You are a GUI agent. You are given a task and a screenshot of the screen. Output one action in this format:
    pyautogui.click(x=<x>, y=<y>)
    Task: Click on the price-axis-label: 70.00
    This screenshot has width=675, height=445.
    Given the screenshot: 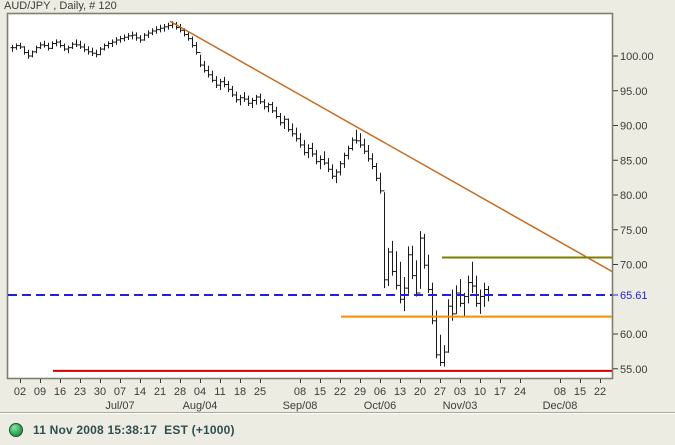 What is the action you would take?
    pyautogui.click(x=634, y=266)
    